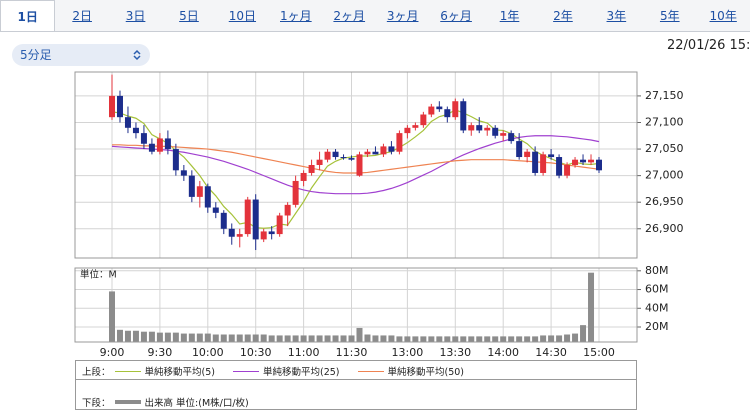 This screenshot has width=750, height=413. What do you see at coordinates (664, 121) in the screenshot?
I see `y-tick-label: 27,100` at bounding box center [664, 121].